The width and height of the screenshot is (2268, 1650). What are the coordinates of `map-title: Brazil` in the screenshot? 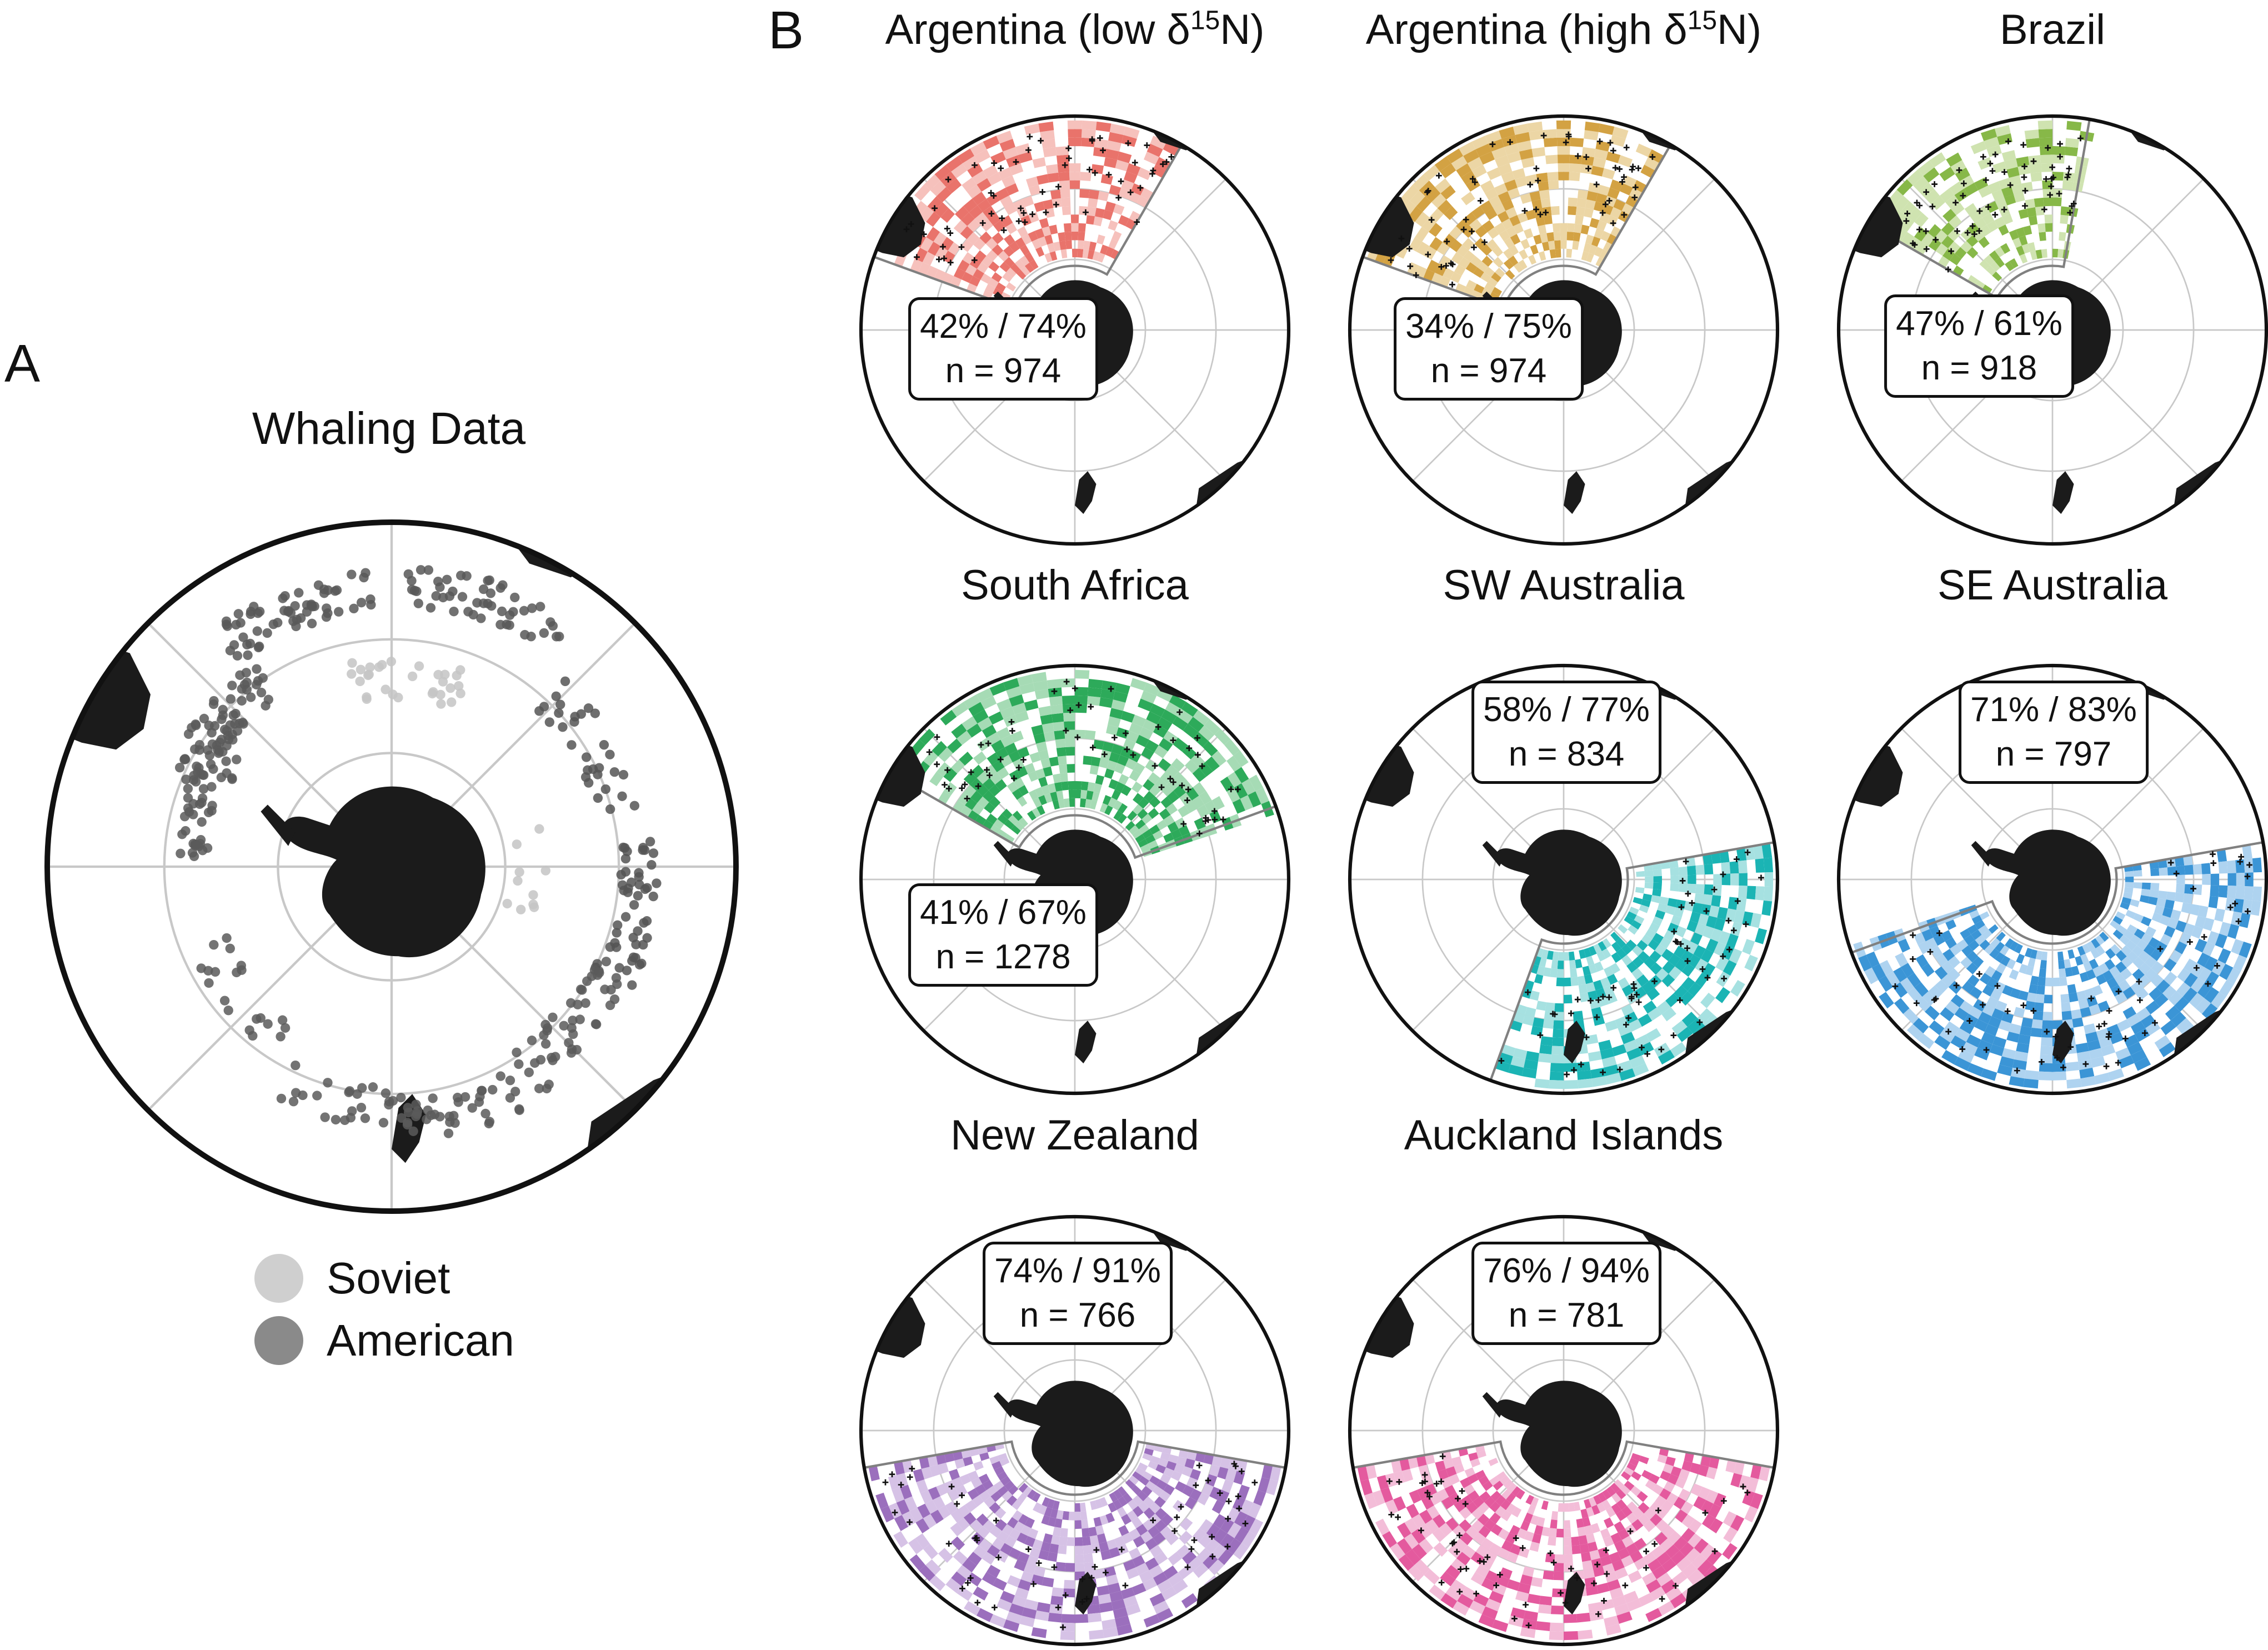 It's located at (2052, 30).